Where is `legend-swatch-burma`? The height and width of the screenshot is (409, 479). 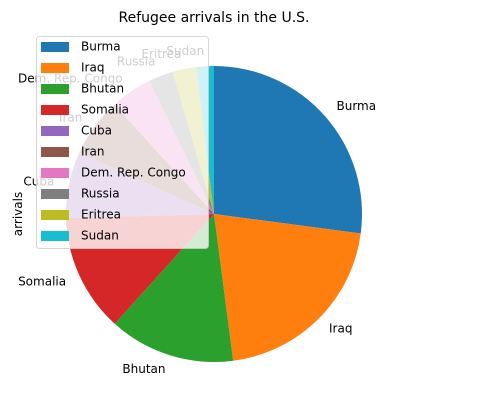 legend-swatch-burma is located at coordinates (55, 47).